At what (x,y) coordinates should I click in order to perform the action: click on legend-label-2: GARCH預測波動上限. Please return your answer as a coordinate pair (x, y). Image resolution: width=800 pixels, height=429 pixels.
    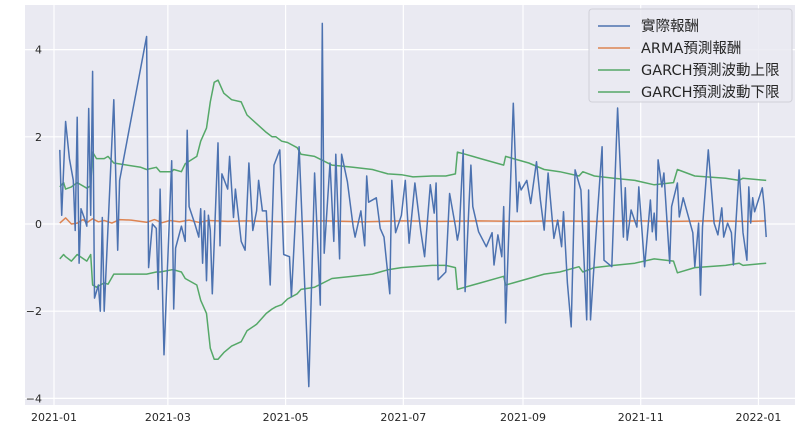
    Looking at the image, I should click on (710, 70).